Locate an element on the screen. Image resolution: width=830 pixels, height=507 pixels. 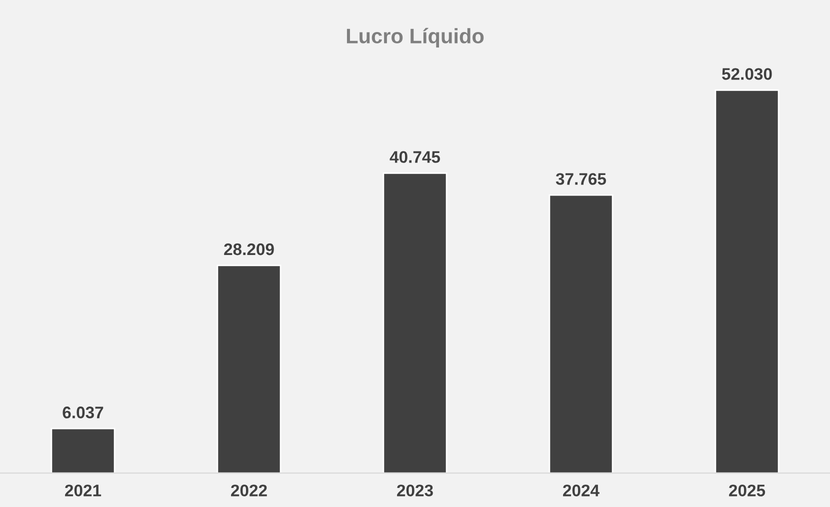
x-tick-label: 2022 is located at coordinates (249, 490).